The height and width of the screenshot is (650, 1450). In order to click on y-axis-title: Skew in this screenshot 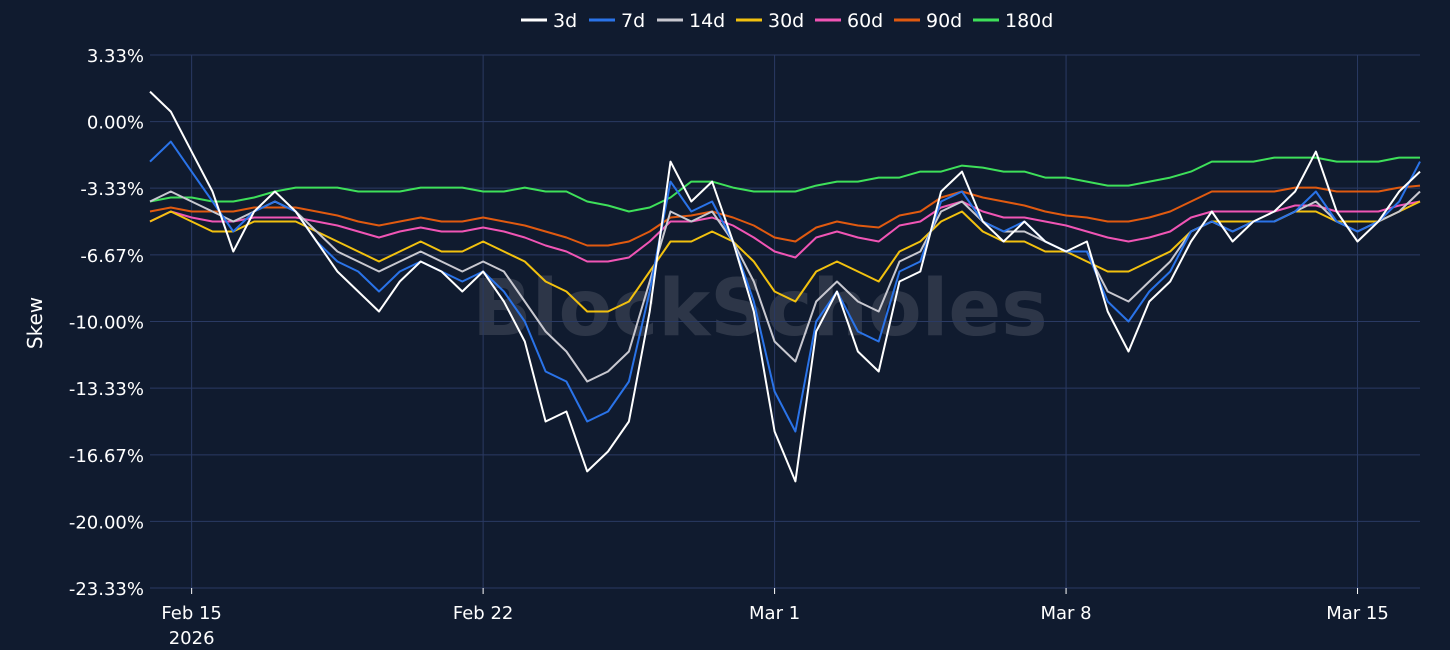, I will do `click(35, 323)`.